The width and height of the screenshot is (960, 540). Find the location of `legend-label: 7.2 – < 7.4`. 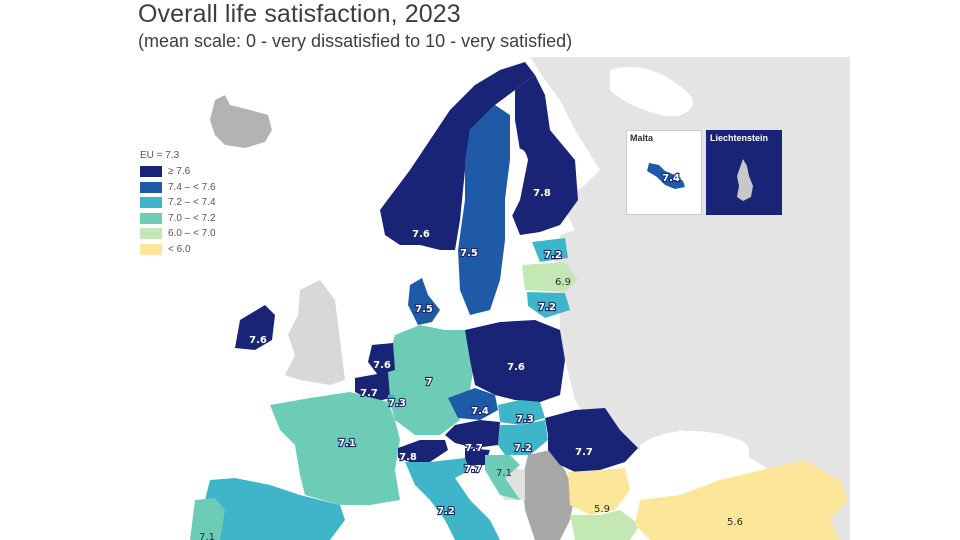

legend-label: 7.2 – < 7.4 is located at coordinates (192, 203).